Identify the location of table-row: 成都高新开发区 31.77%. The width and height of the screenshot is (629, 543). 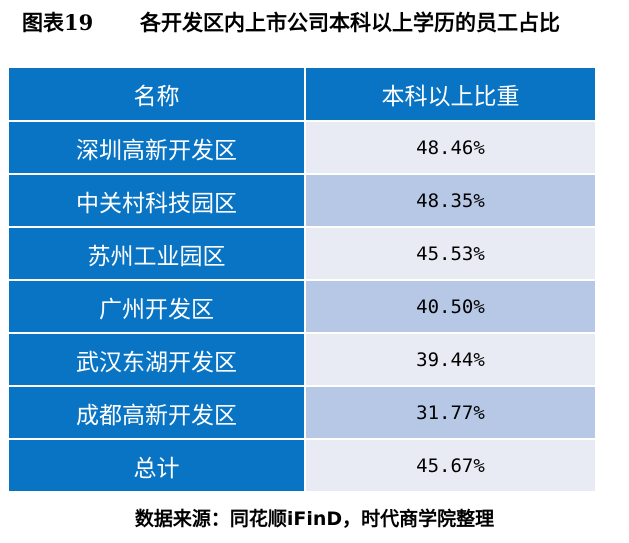
(302, 411).